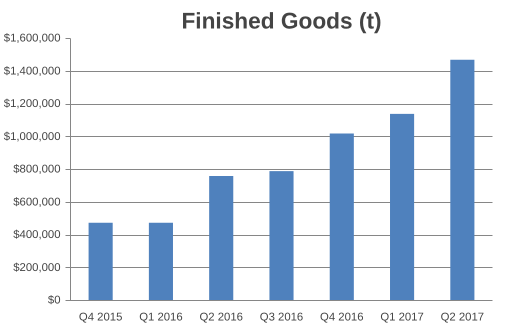  Describe the element at coordinates (342, 318) in the screenshot. I see `x-tick-label: Q4 2016` at that location.